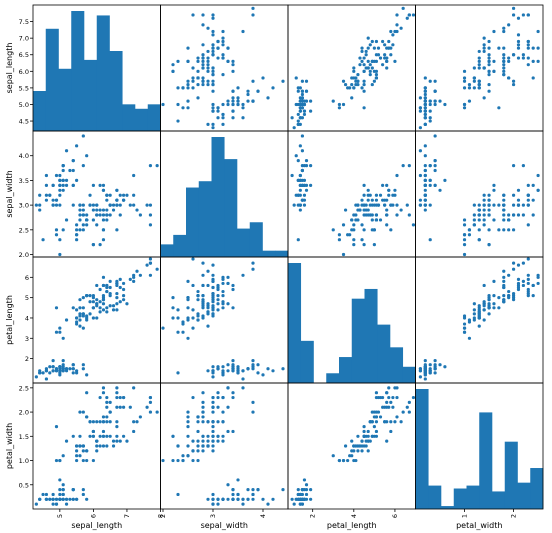 The width and height of the screenshot is (552, 533). I want to click on y-tick-label: 7.5, so click(24, 22).